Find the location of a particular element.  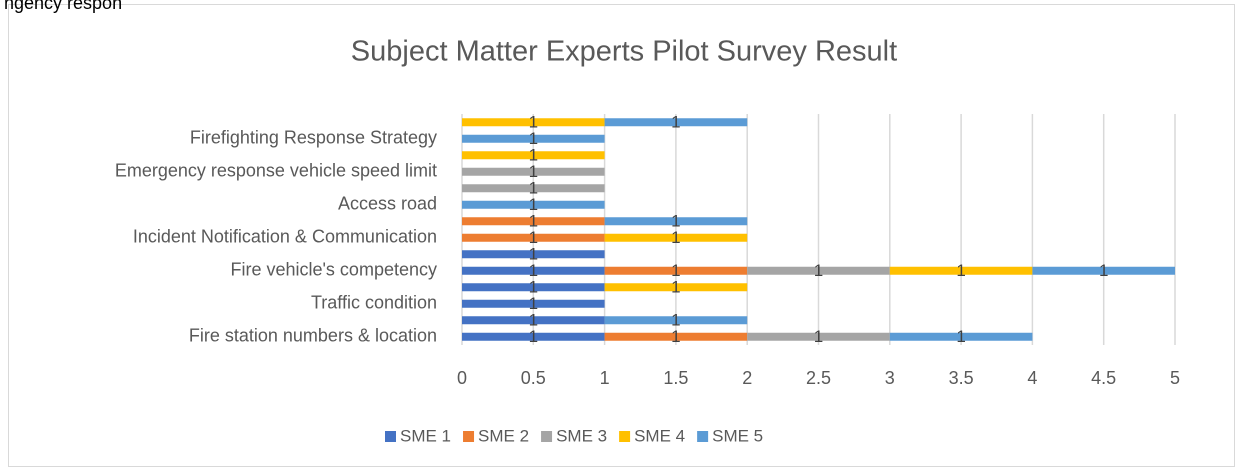

y-tick-label: Traffic condition is located at coordinates (374, 303).